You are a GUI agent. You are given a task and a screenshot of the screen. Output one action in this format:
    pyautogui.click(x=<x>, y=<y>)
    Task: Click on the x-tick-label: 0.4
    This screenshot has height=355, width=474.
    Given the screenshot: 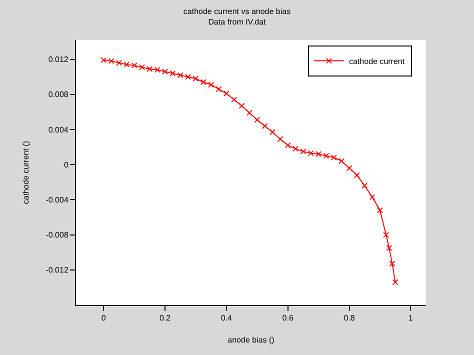 What is the action you would take?
    pyautogui.click(x=226, y=318)
    